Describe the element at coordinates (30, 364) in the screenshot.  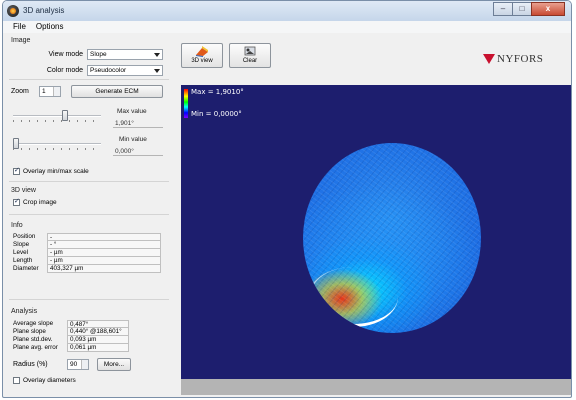
I see `radius-label: Radius (%)` at that location.